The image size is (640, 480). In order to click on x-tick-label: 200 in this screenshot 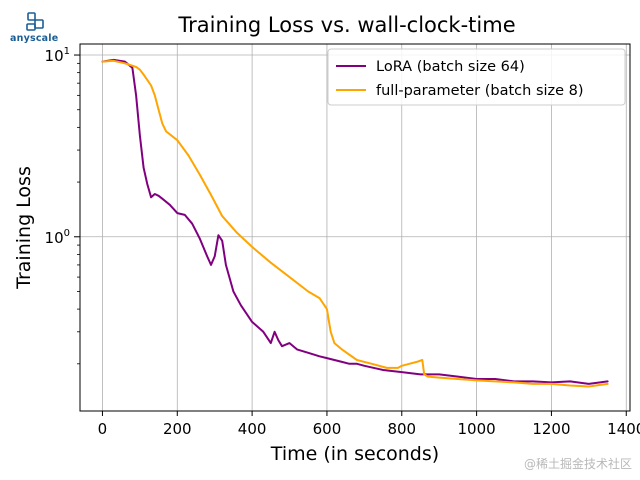, I will do `click(177, 429)`.